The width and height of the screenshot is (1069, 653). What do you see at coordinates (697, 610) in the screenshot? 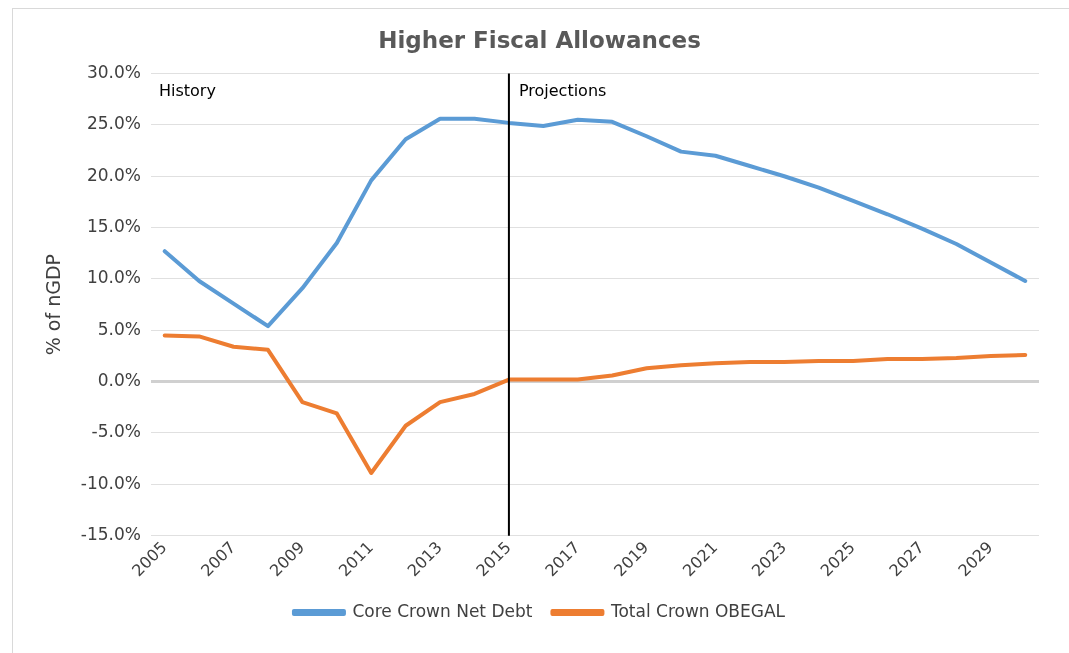
I see `legend-label: Total Crown OBEGAL` at bounding box center [697, 610].